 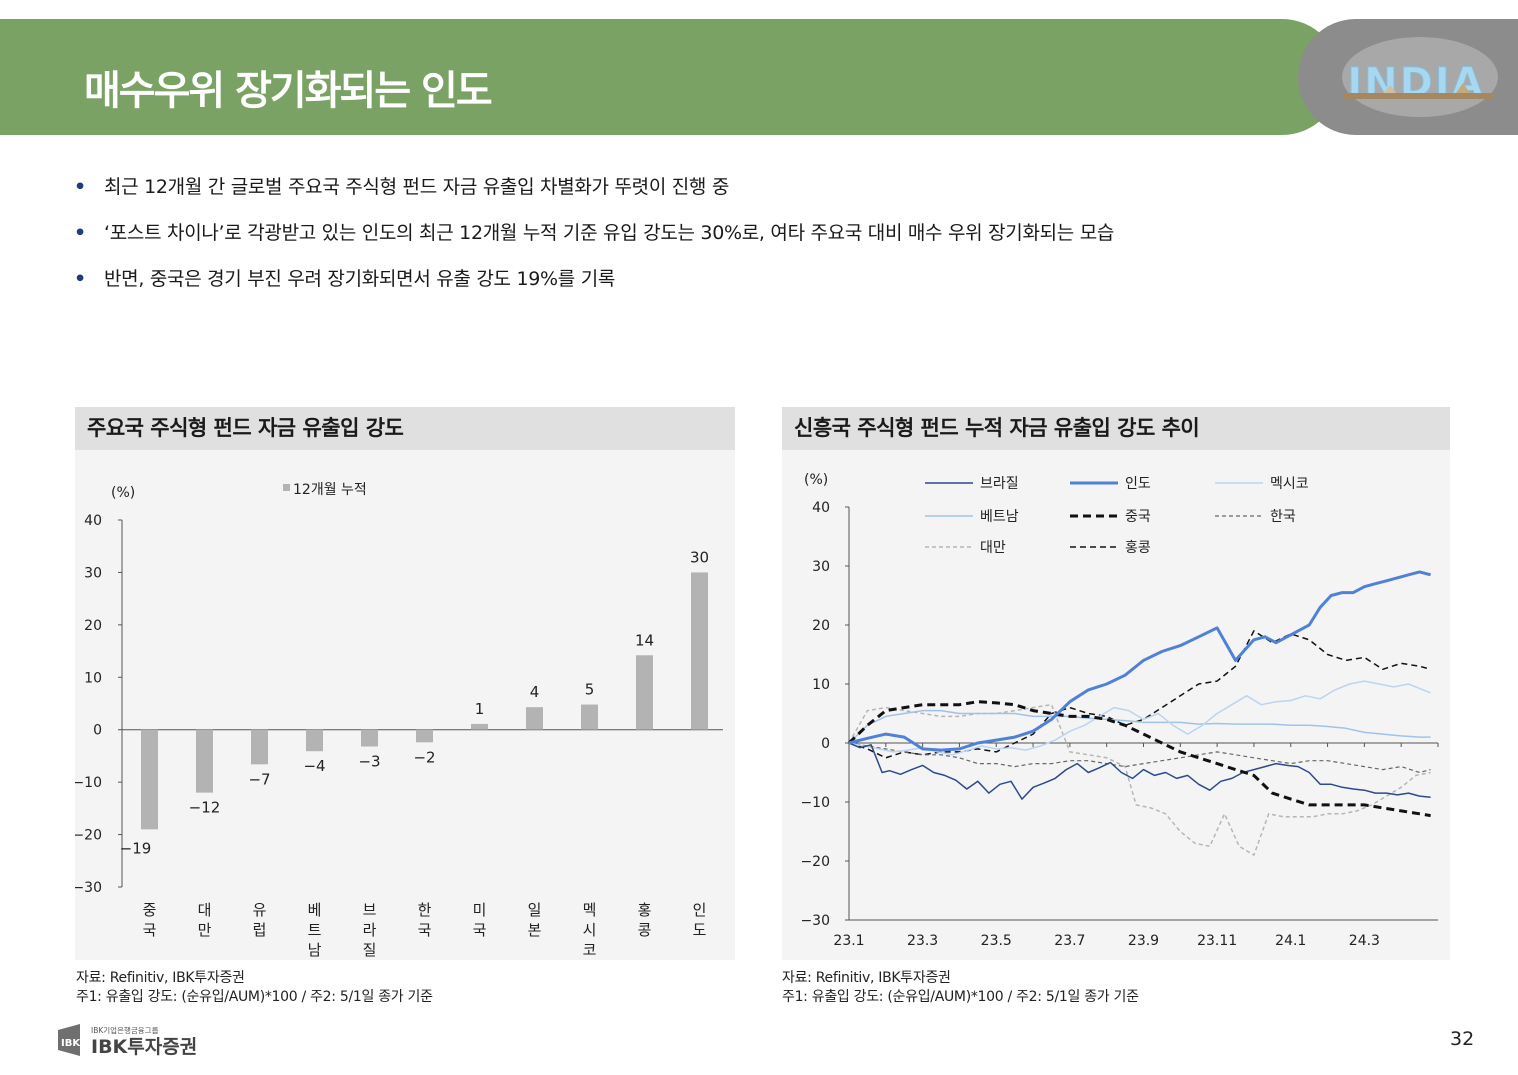 I want to click on category-label: 홍, so click(x=645, y=910).